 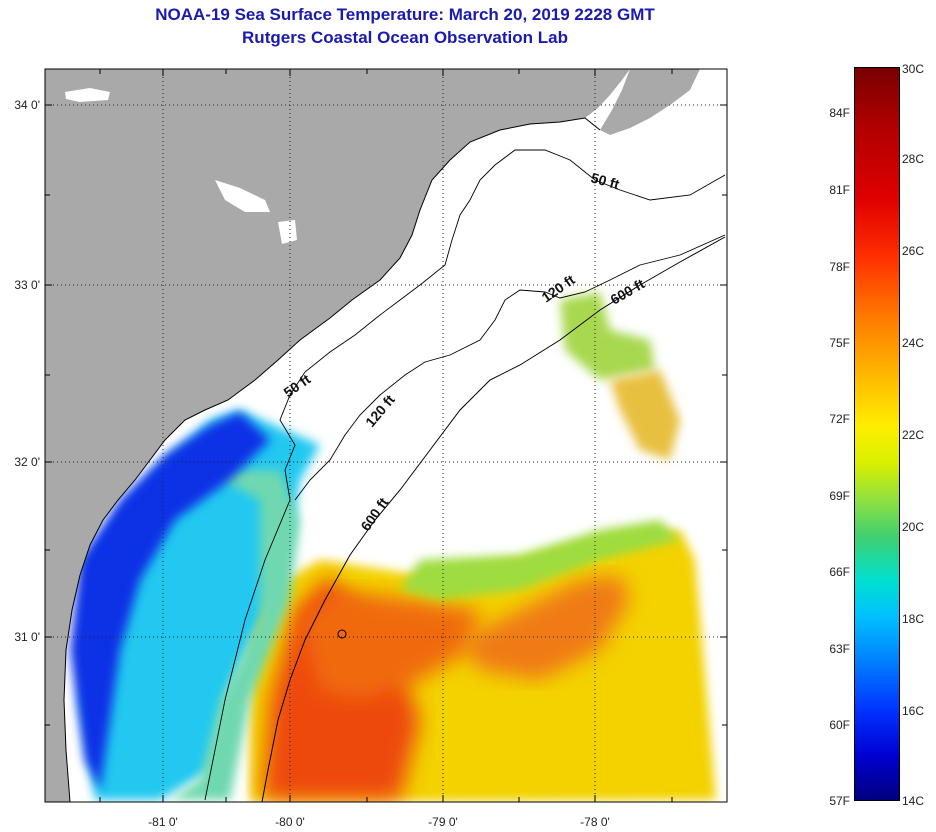 What do you see at coordinates (839, 190) in the screenshot?
I see `colorbar-f-81: 81F` at bounding box center [839, 190].